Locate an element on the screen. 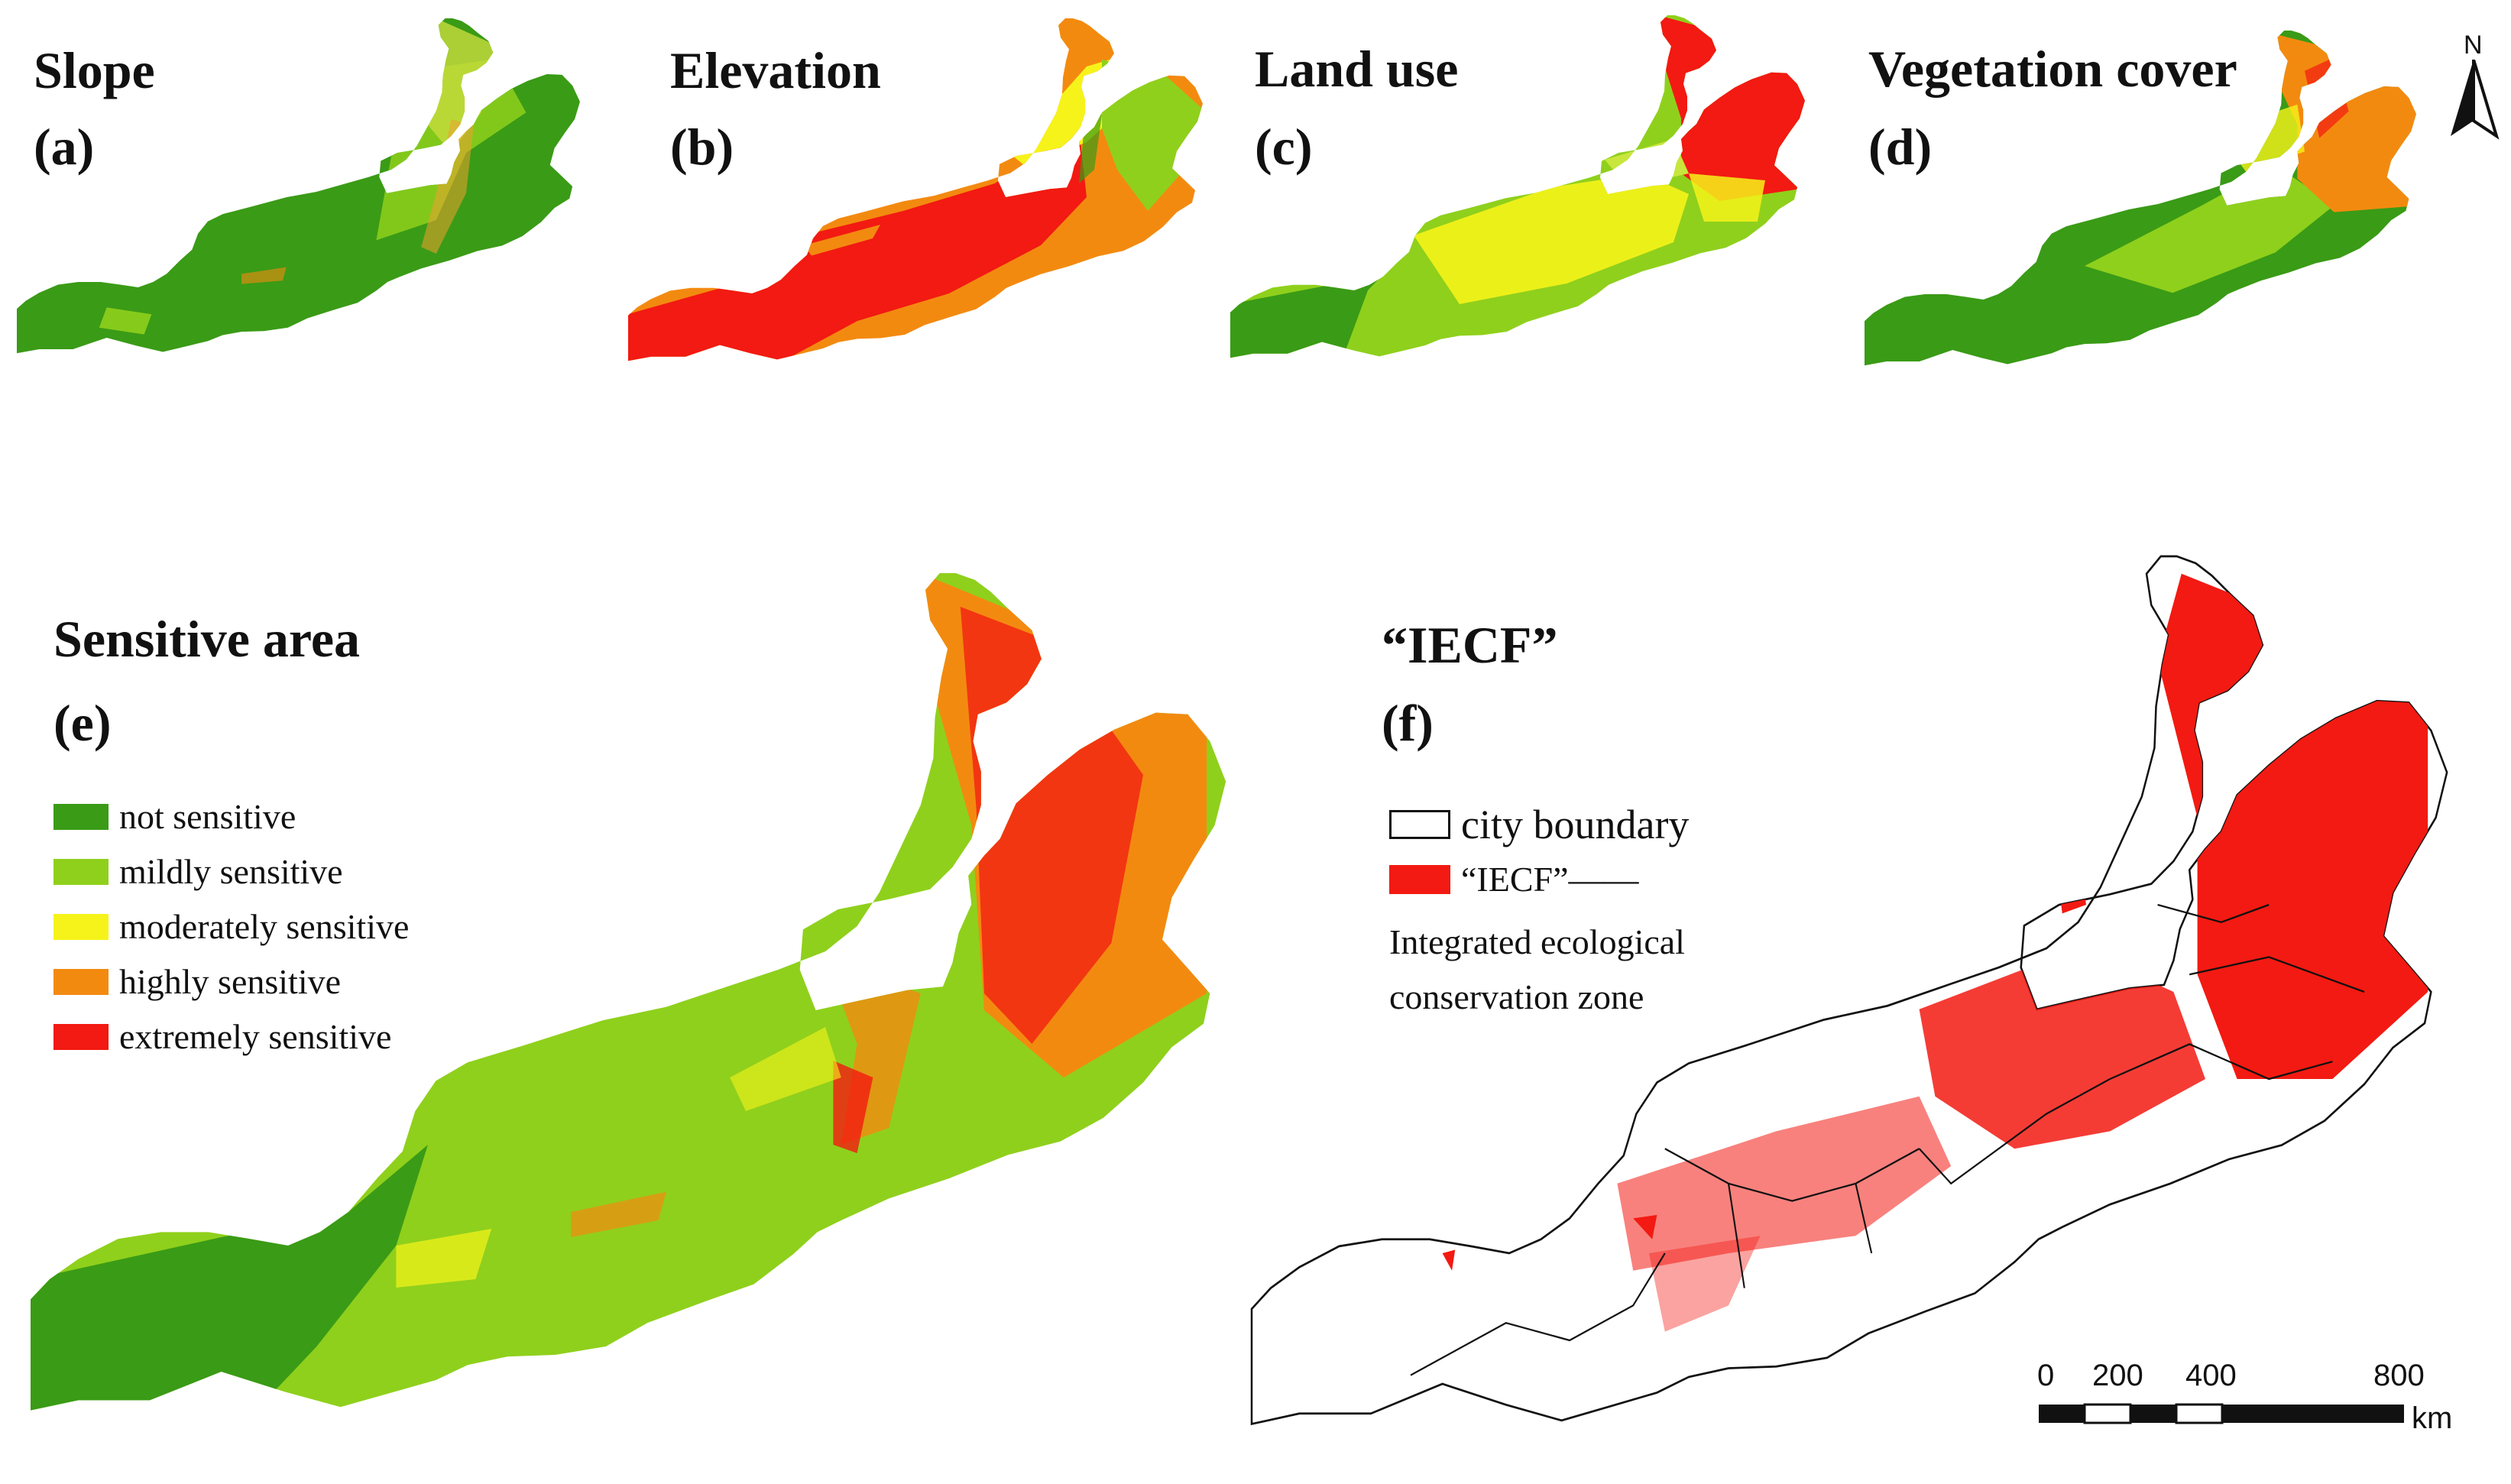 Image resolution: width=2511 pixels, height=1484 pixels. scale-tick-800: 800 is located at coordinates (2399, 1376).